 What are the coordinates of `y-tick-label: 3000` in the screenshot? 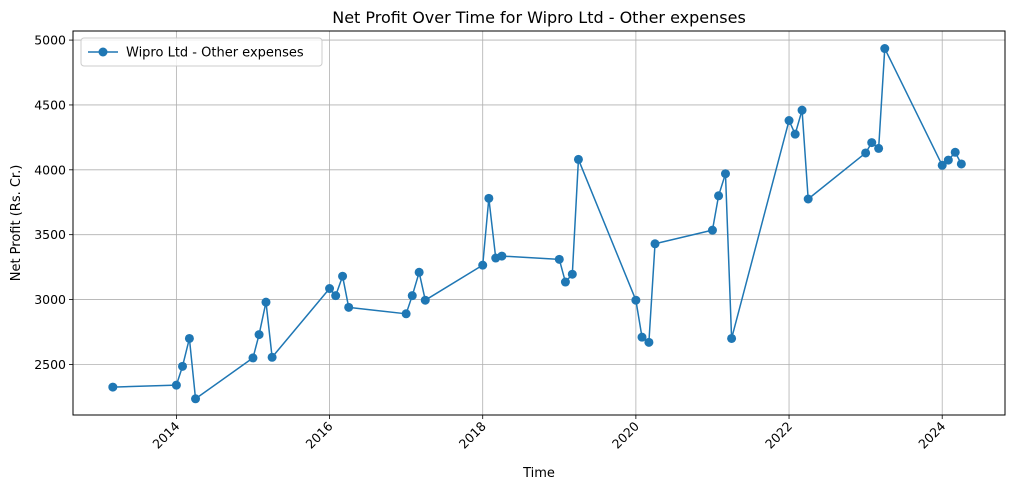 It's located at (50, 299).